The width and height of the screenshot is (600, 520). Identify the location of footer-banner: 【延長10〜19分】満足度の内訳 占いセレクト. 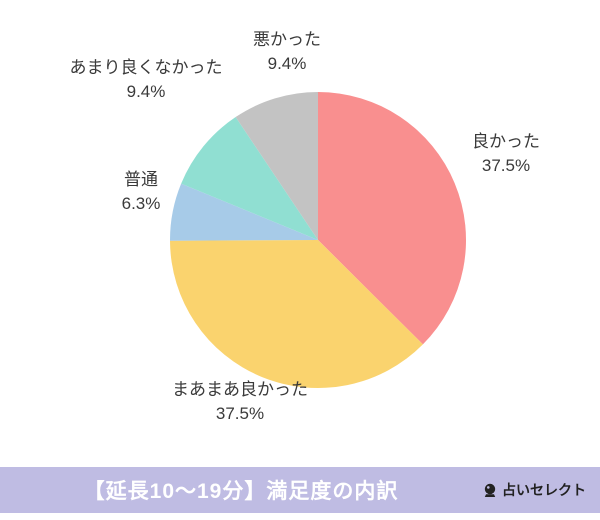
(300, 490).